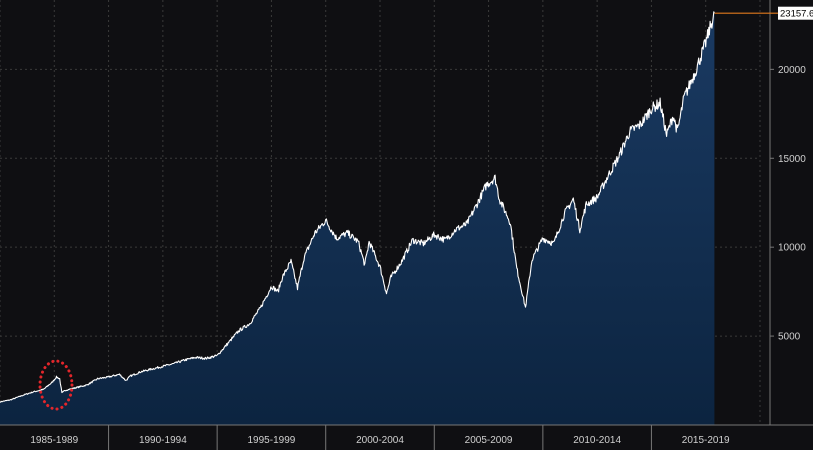 This screenshot has width=813, height=450. Describe the element at coordinates (792, 159) in the screenshot. I see `y-tick-label: 15000` at that location.